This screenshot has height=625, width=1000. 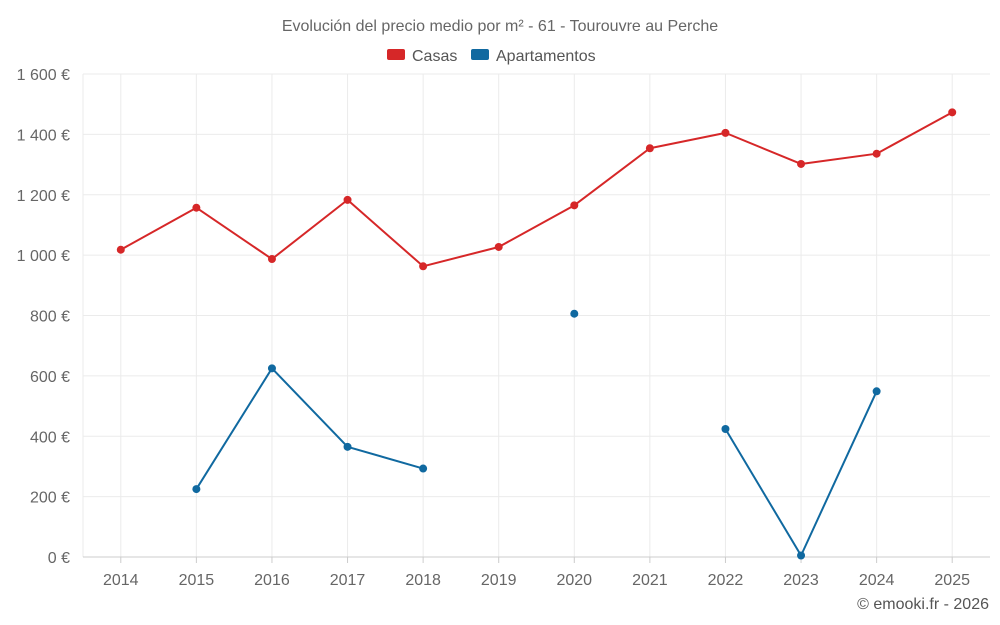 What do you see at coordinates (546, 56) in the screenshot?
I see `legend-label-apartamentos: Apartamentos` at bounding box center [546, 56].